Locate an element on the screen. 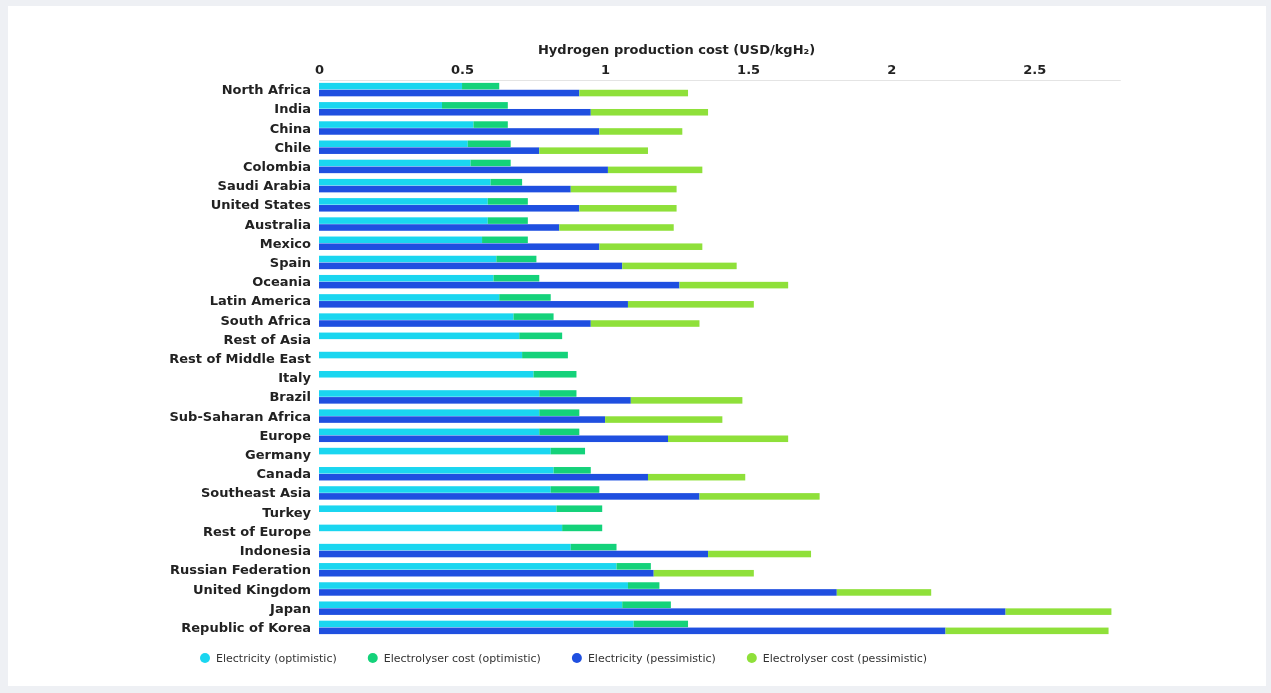 Image resolution: width=1271 pixels, height=693 pixels. y-tick-label: Rest of Europe is located at coordinates (257, 531).